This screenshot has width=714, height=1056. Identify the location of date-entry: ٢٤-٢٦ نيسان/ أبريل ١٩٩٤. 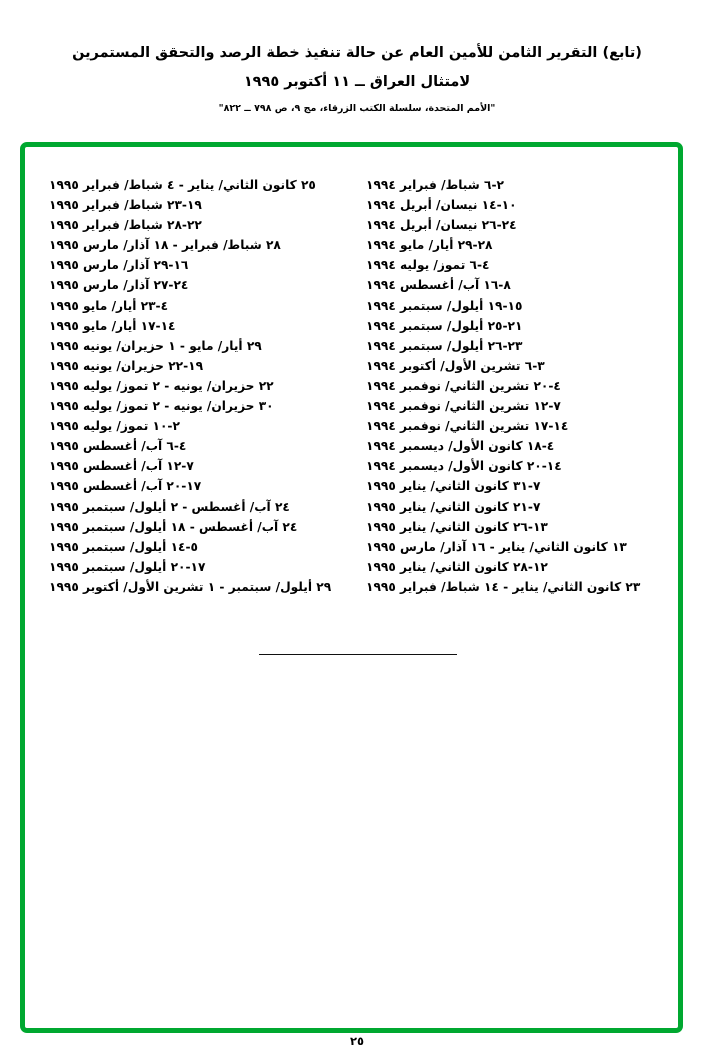
(441, 225).